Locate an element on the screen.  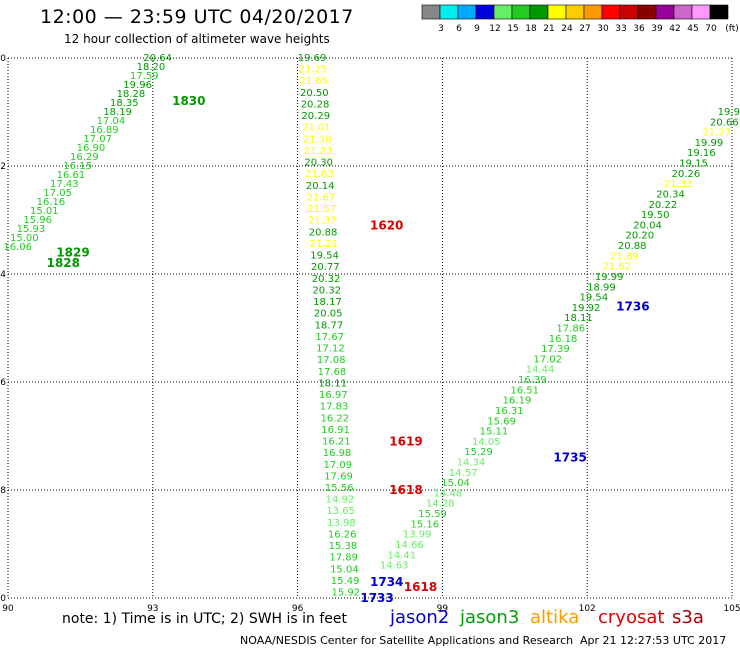
wave-height-point: 21.57 is located at coordinates (321, 209).